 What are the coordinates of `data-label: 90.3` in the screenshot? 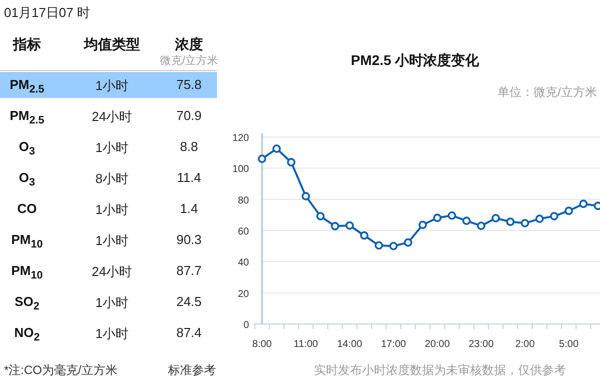 It's located at (189, 239).